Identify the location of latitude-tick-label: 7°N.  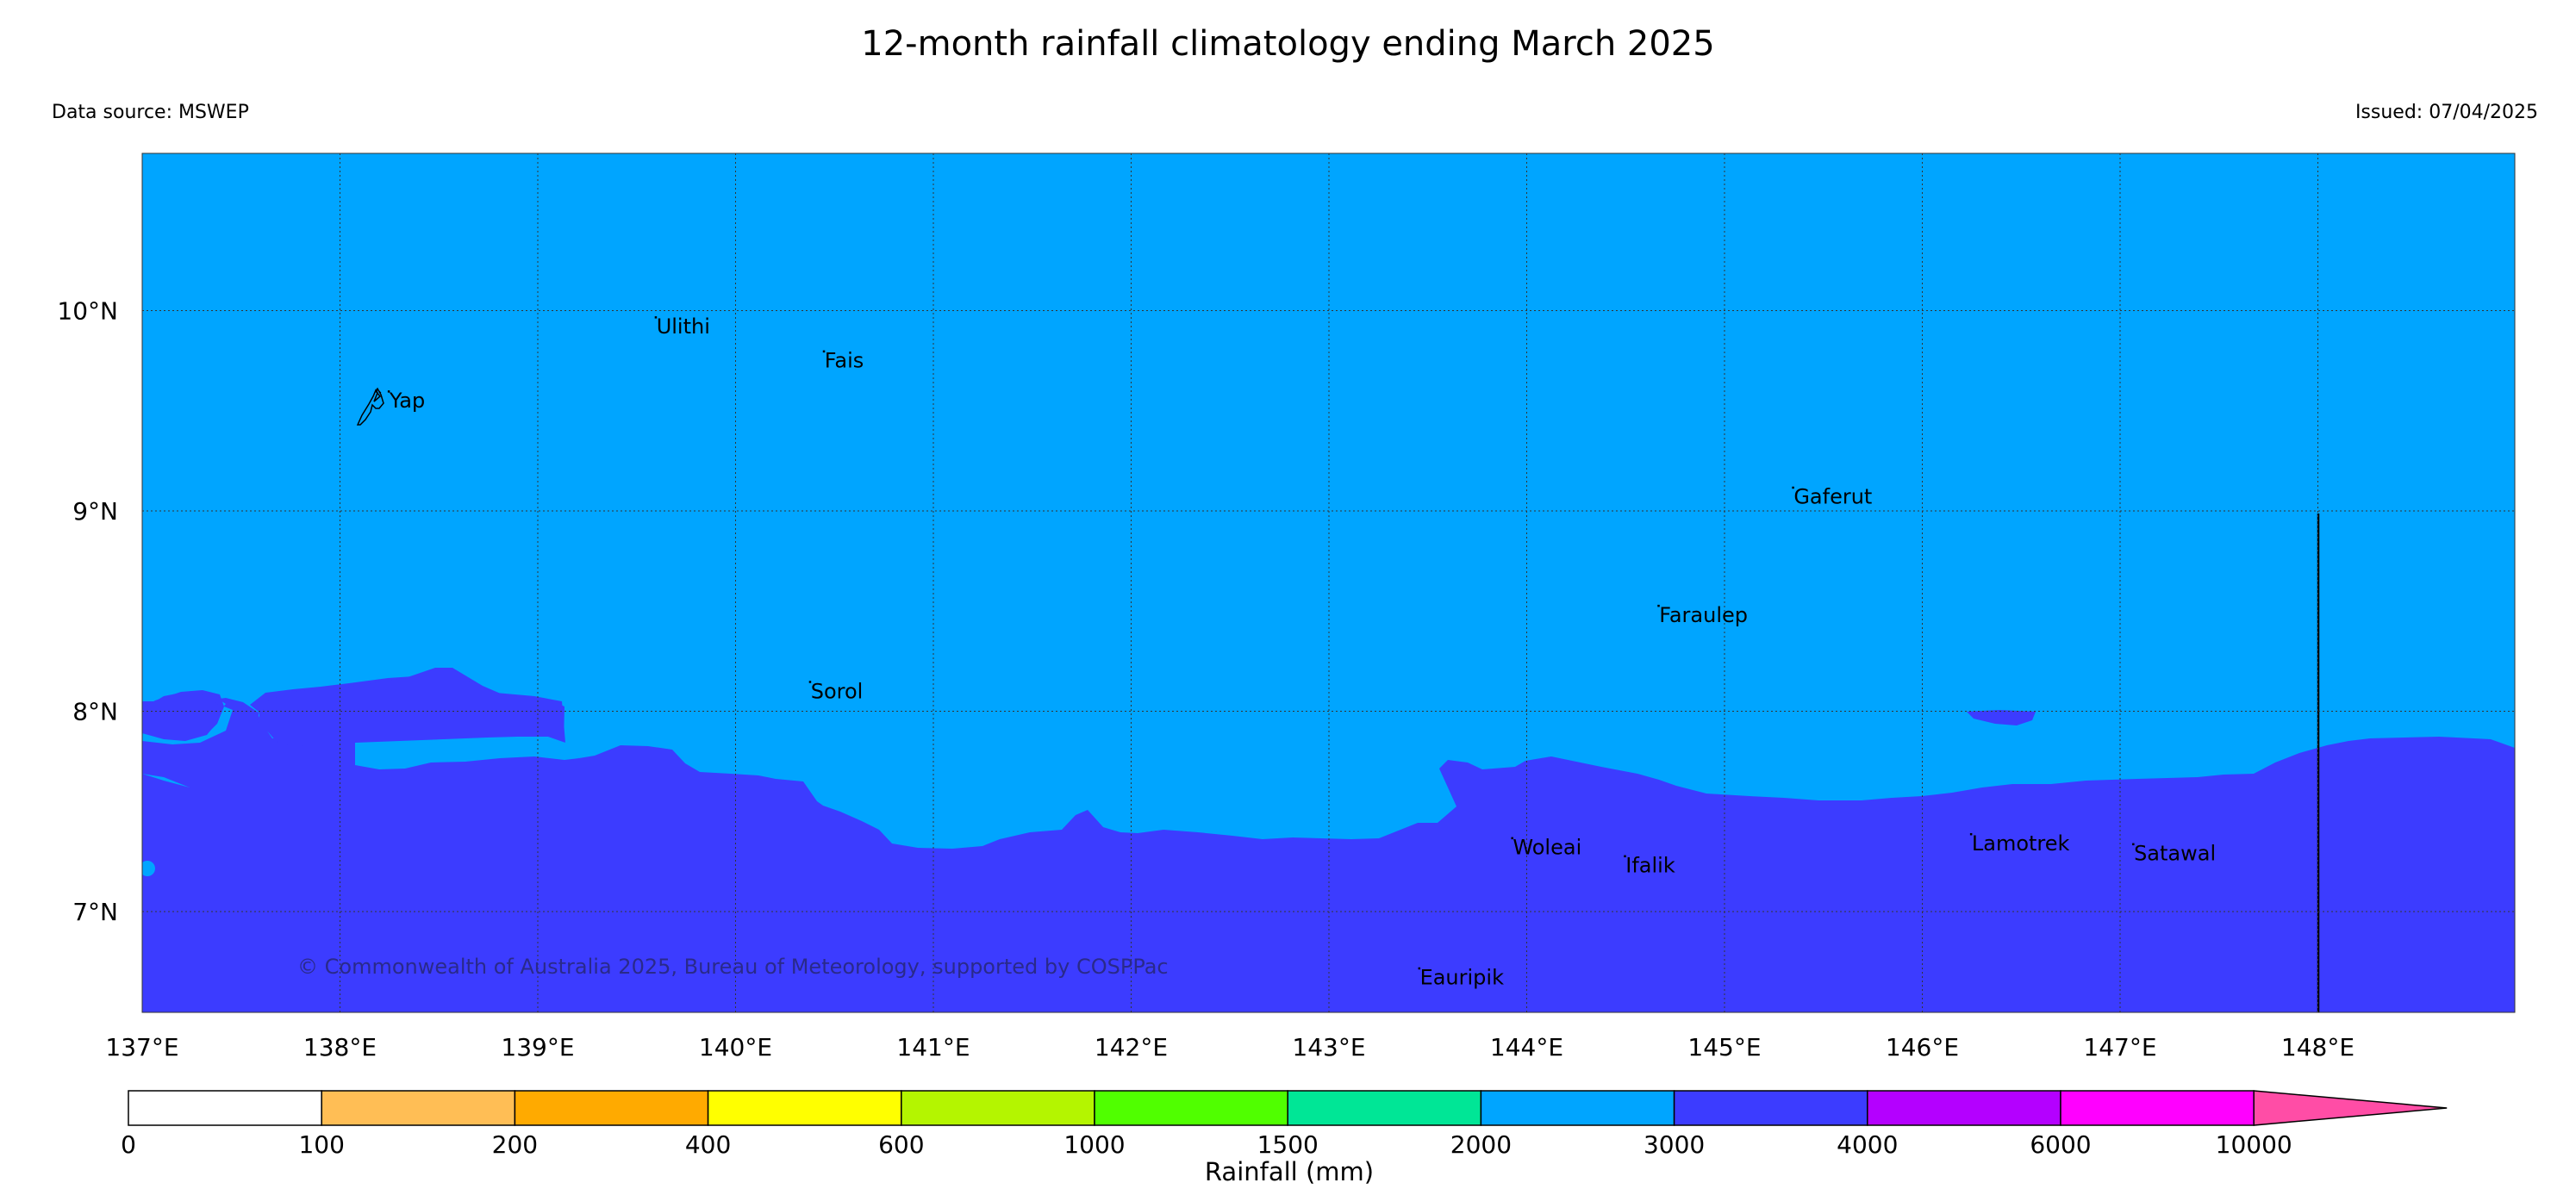
(95, 912).